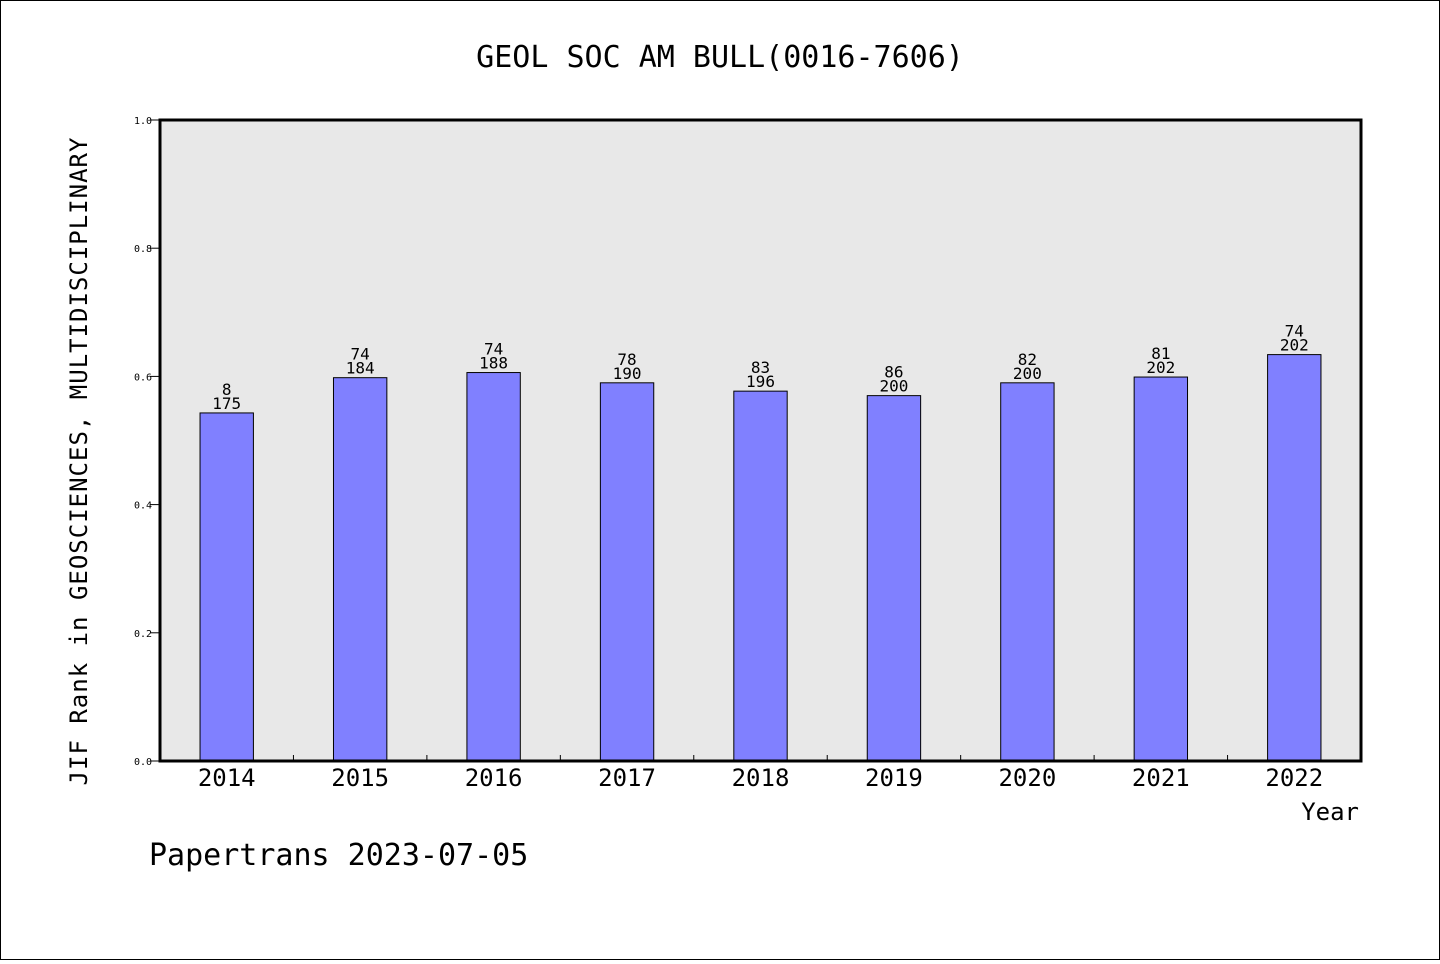  What do you see at coordinates (143, 762) in the screenshot?
I see `y-tick-label: 0.0` at bounding box center [143, 762].